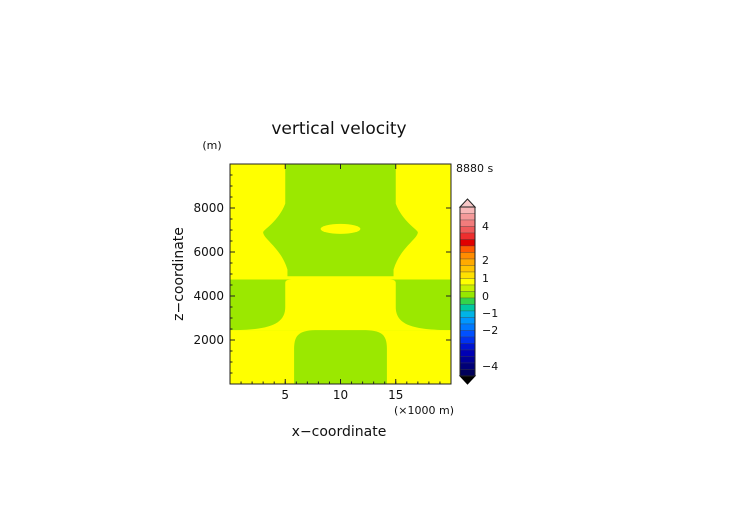 This screenshot has width=752, height=532. I want to click on chart-title: vertical velocity, so click(338, 129).